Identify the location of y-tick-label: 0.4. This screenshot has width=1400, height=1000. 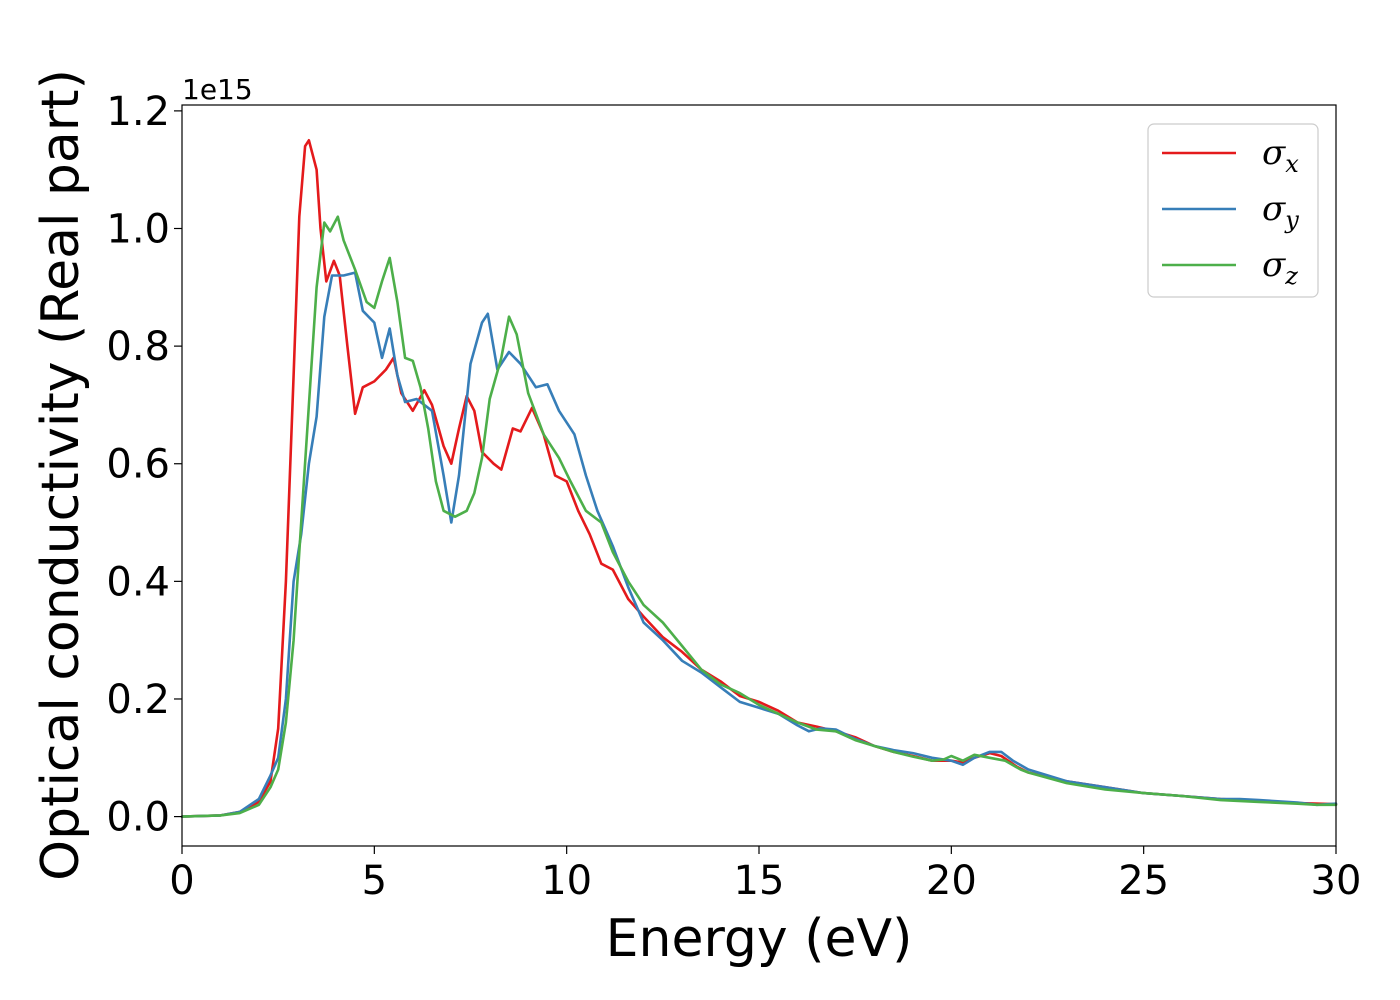
(138, 582).